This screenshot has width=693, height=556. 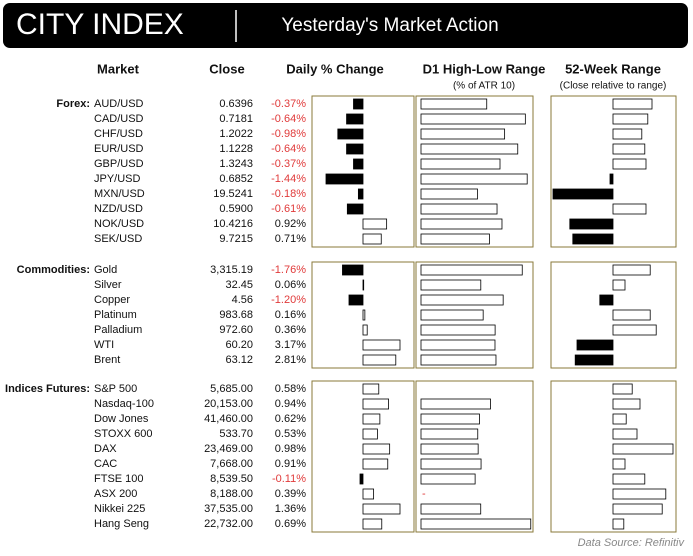 What do you see at coordinates (288, 134) in the screenshot?
I see `change-label: -0.98%` at bounding box center [288, 134].